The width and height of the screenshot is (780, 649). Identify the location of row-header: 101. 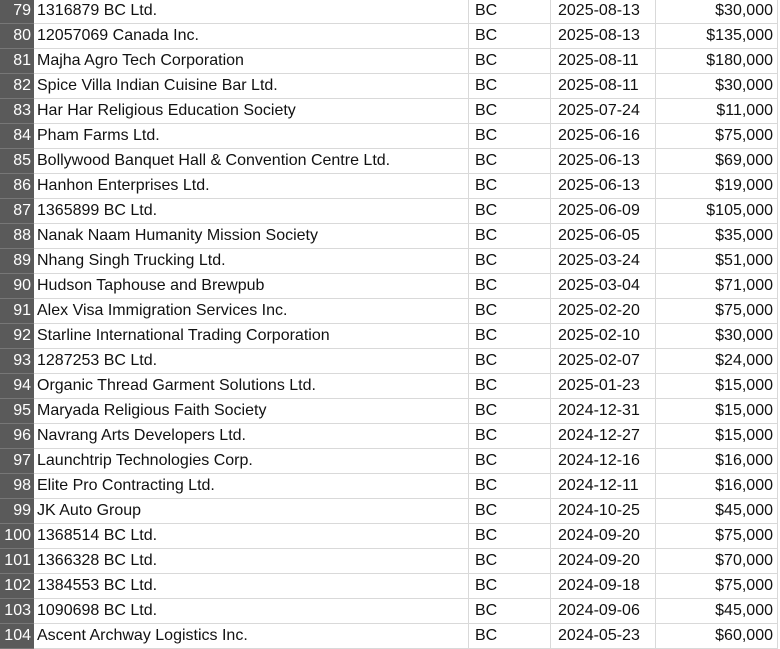
(17, 561).